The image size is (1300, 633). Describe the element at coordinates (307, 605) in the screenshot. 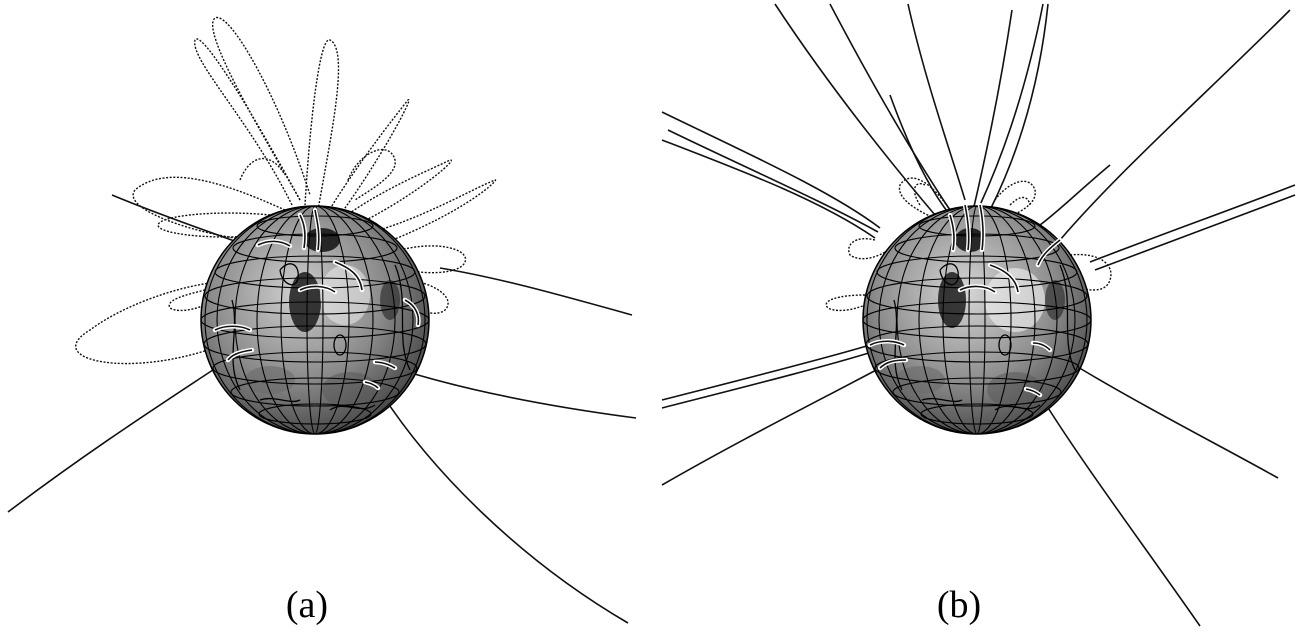

I see `panel-label: (a)` at that location.